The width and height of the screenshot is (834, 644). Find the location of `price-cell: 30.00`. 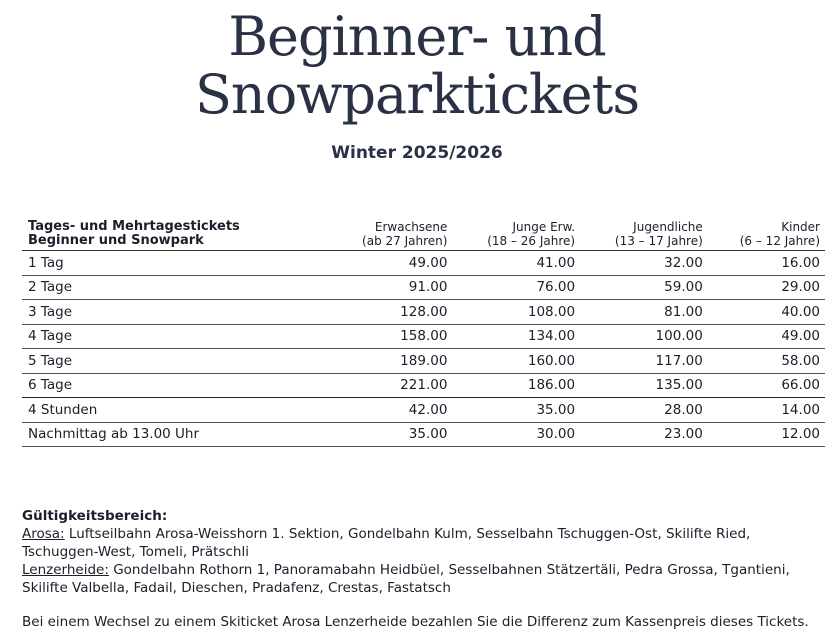

price-cell: 30.00 is located at coordinates (516, 434).